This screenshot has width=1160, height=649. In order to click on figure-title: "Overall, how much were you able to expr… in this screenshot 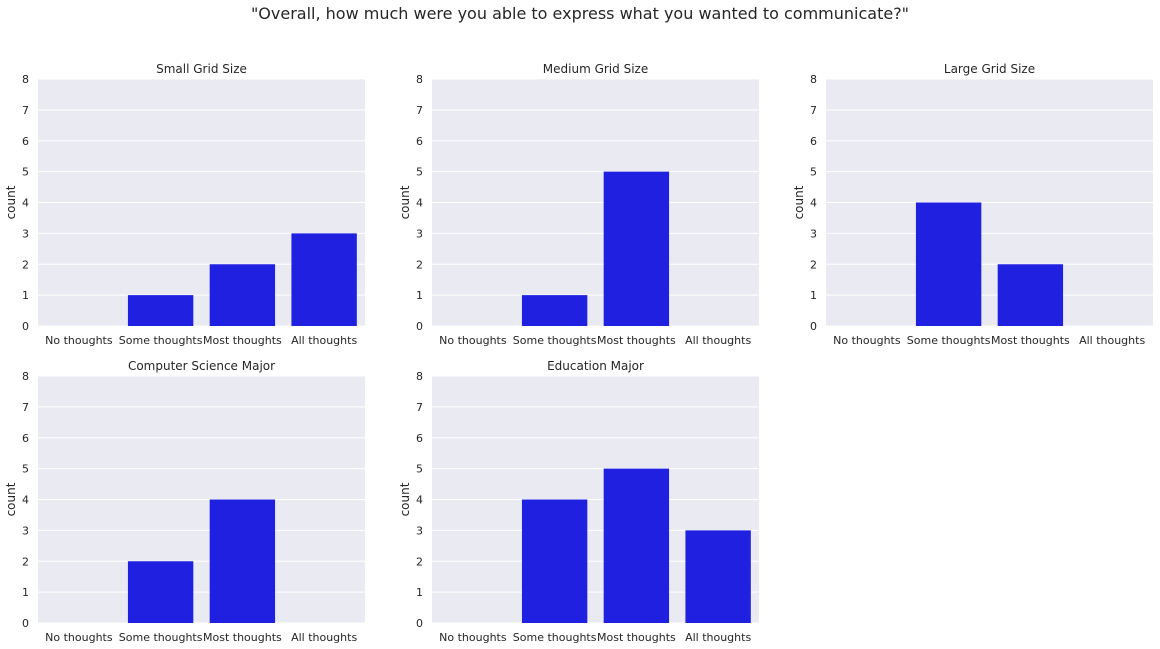, I will do `click(580, 13)`.